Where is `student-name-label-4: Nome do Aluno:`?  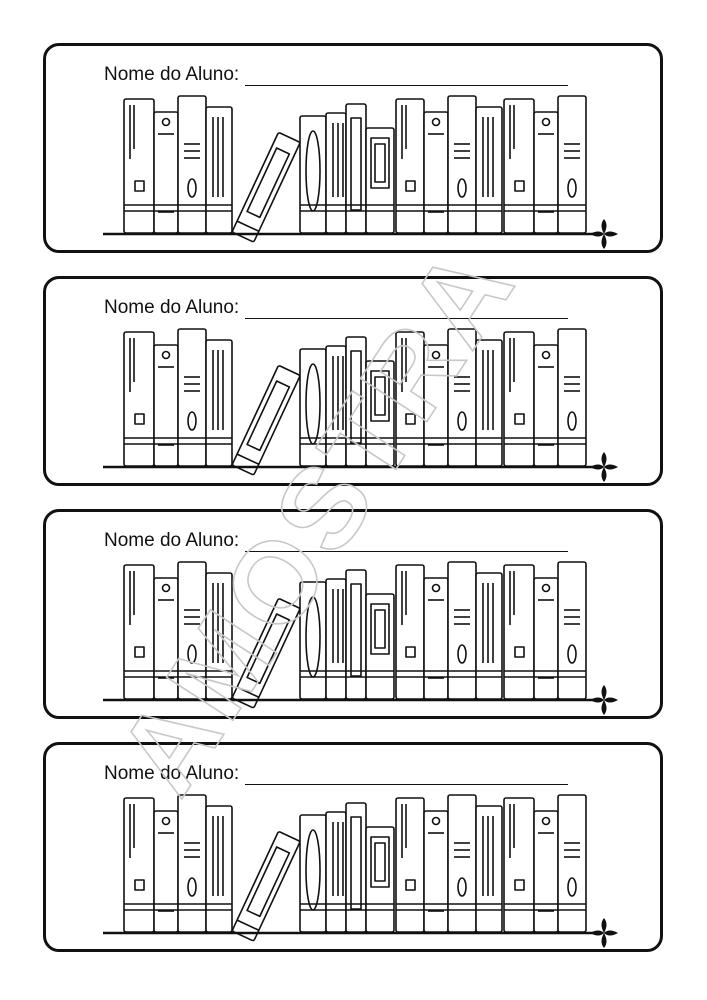
student-name-label-4: Nome do Aluno: is located at coordinates (172, 773).